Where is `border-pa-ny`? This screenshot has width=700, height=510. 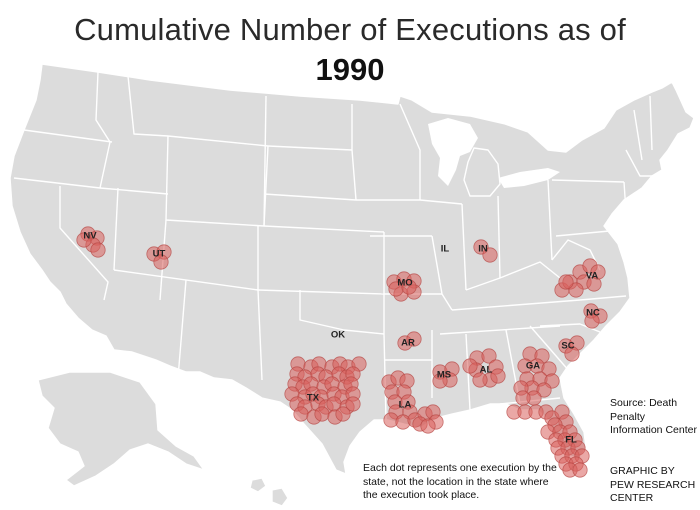 border-pa-ny is located at coordinates (588, 181).